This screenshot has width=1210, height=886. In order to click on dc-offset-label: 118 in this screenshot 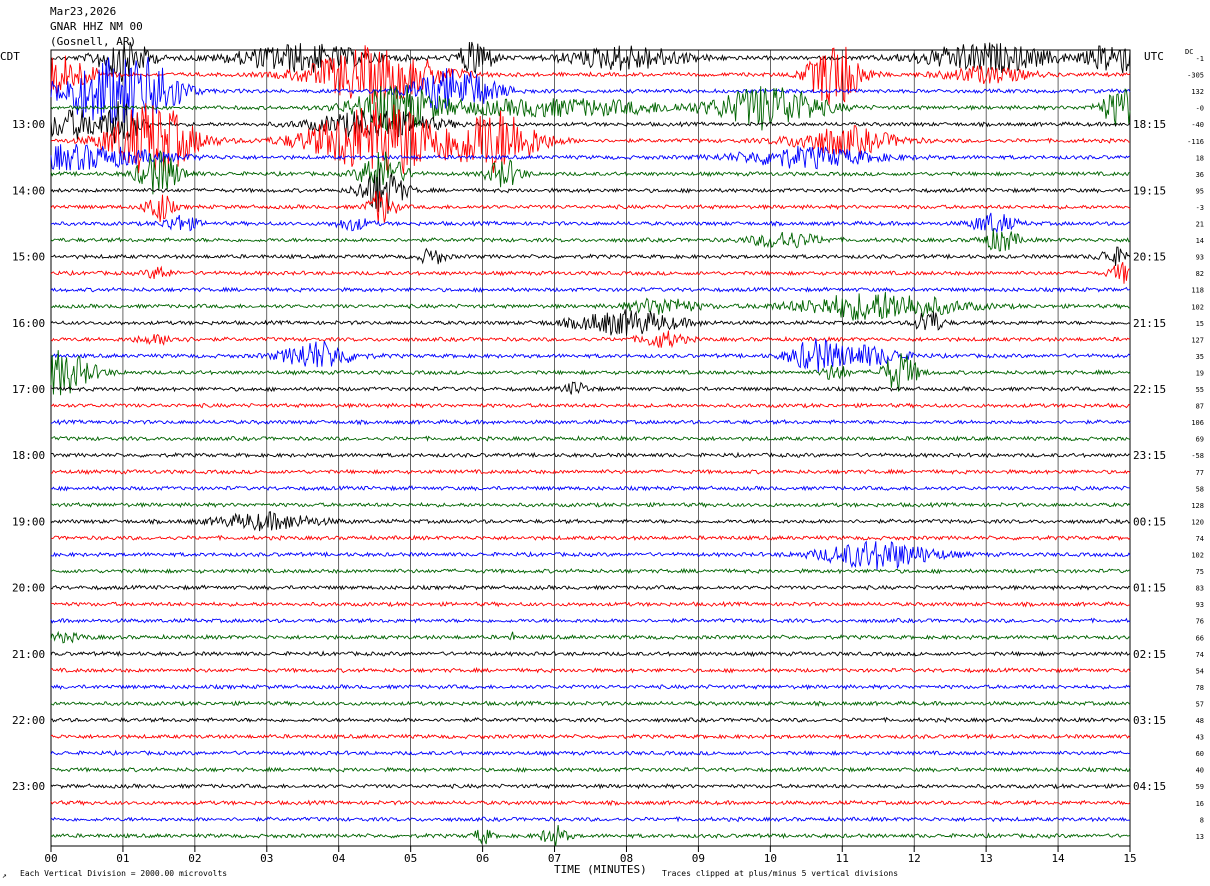, I will do `click(1197, 291)`.